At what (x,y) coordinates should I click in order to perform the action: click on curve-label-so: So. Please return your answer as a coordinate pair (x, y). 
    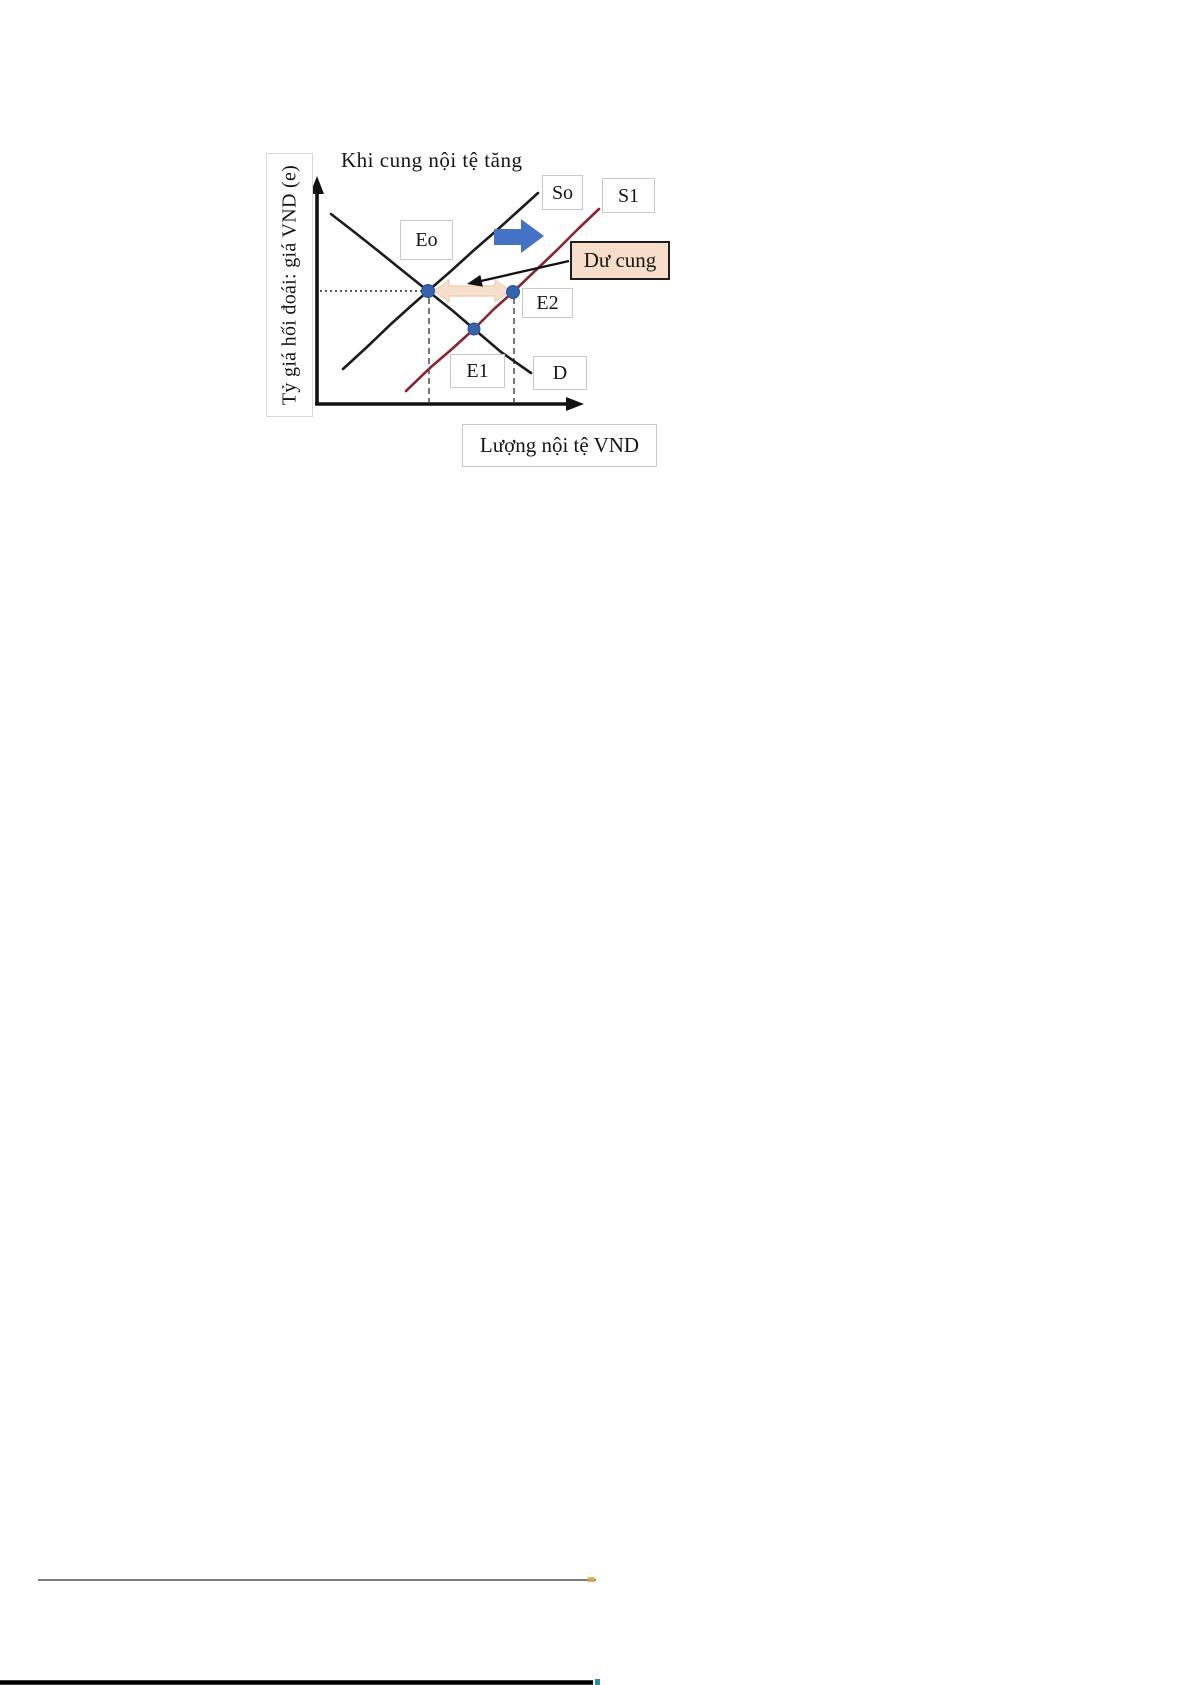
    Looking at the image, I should click on (562, 192).